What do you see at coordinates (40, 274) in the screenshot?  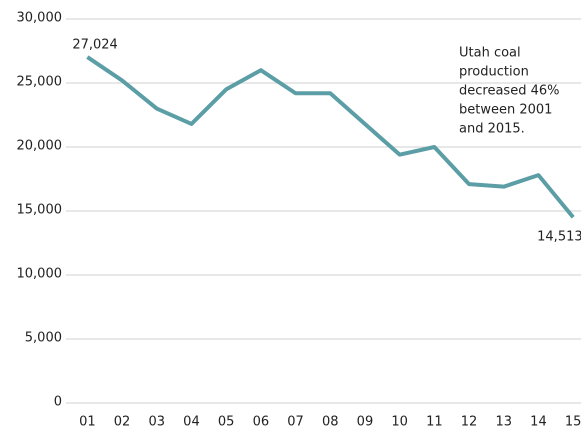 I see `y-tick-label: 10,000` at bounding box center [40, 274].